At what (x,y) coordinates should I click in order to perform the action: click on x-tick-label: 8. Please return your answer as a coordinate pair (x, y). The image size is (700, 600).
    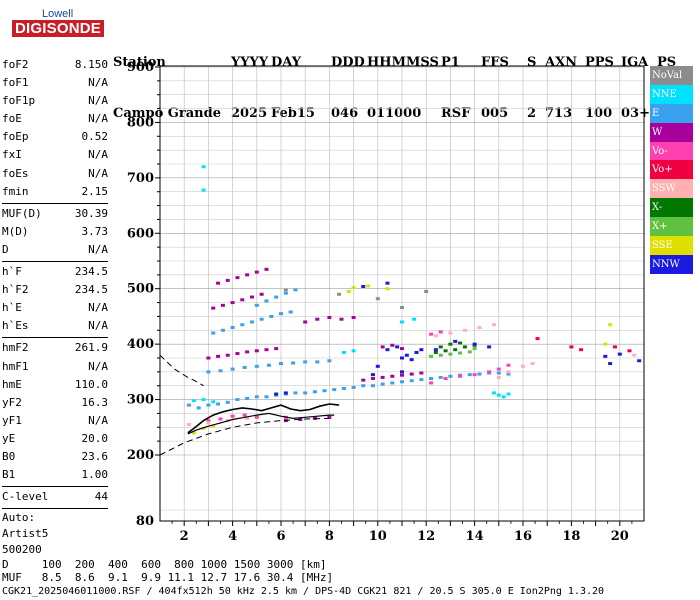
    Looking at the image, I should click on (329, 536).